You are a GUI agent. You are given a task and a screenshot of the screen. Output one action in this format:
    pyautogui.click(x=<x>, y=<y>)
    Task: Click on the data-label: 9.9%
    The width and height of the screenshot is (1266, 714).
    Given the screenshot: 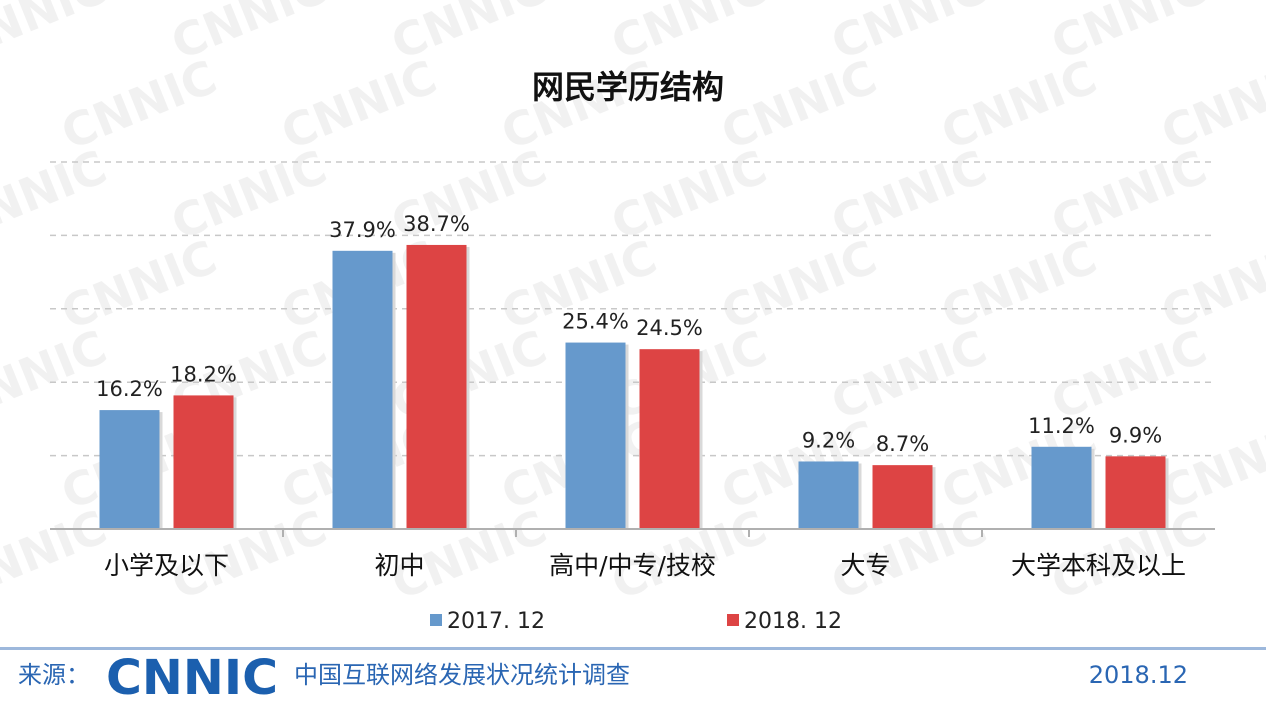 What is the action you would take?
    pyautogui.click(x=1135, y=435)
    